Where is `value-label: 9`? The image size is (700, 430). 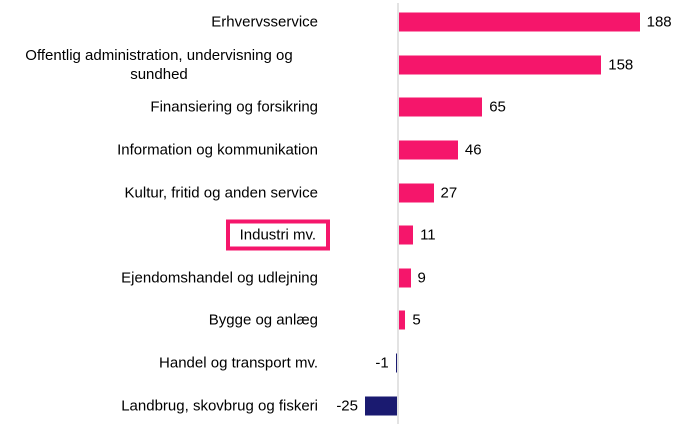
value-label: 9 is located at coordinates (421, 278).